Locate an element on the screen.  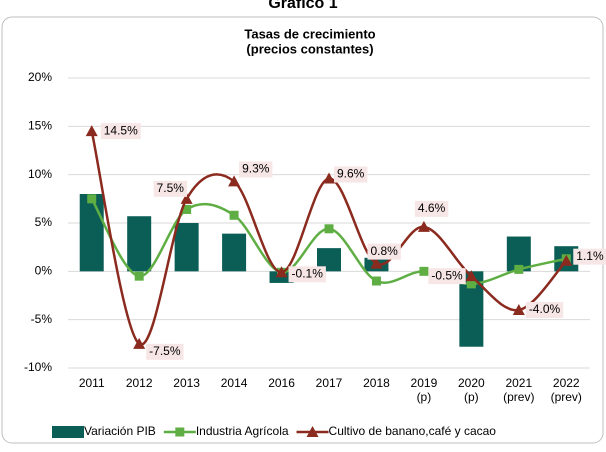
legend-label: Cultivo de banano,café y cacao is located at coordinates (413, 431).